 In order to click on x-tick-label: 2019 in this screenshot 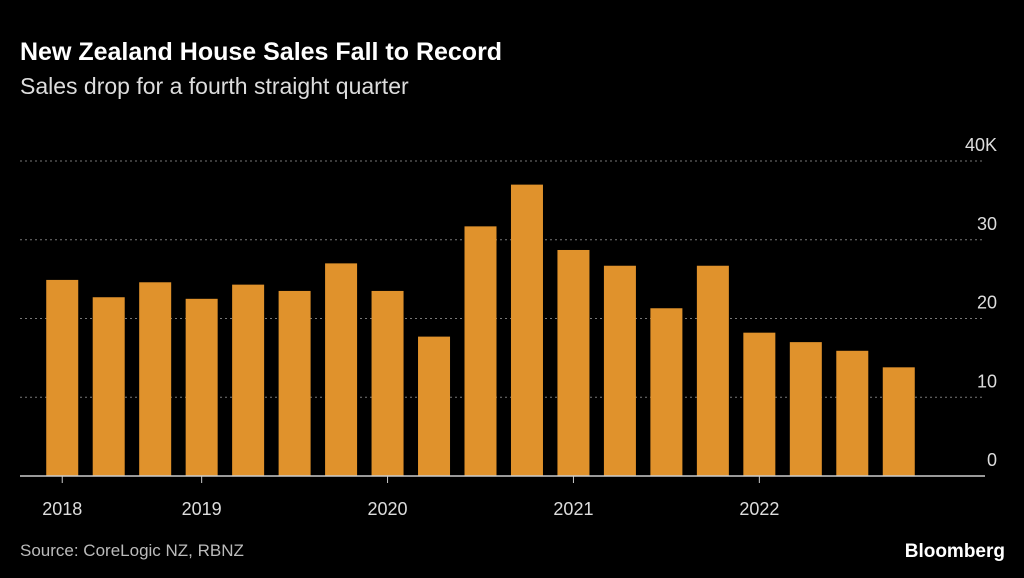, I will do `click(202, 509)`.